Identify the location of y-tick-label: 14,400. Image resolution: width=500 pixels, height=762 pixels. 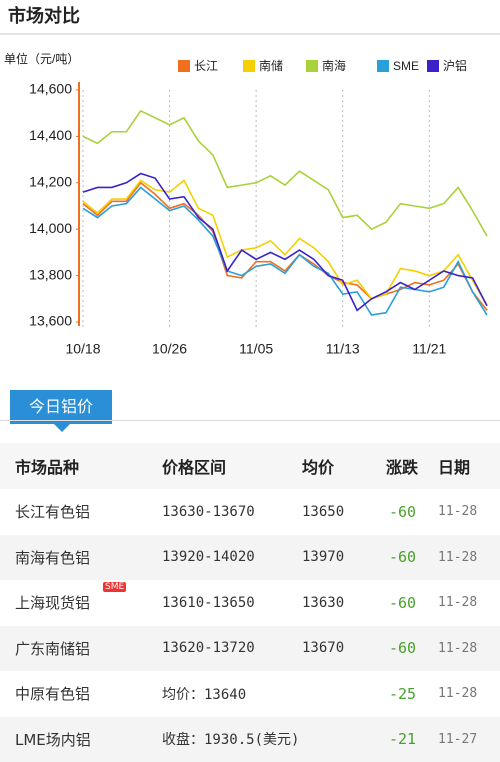
(50, 135).